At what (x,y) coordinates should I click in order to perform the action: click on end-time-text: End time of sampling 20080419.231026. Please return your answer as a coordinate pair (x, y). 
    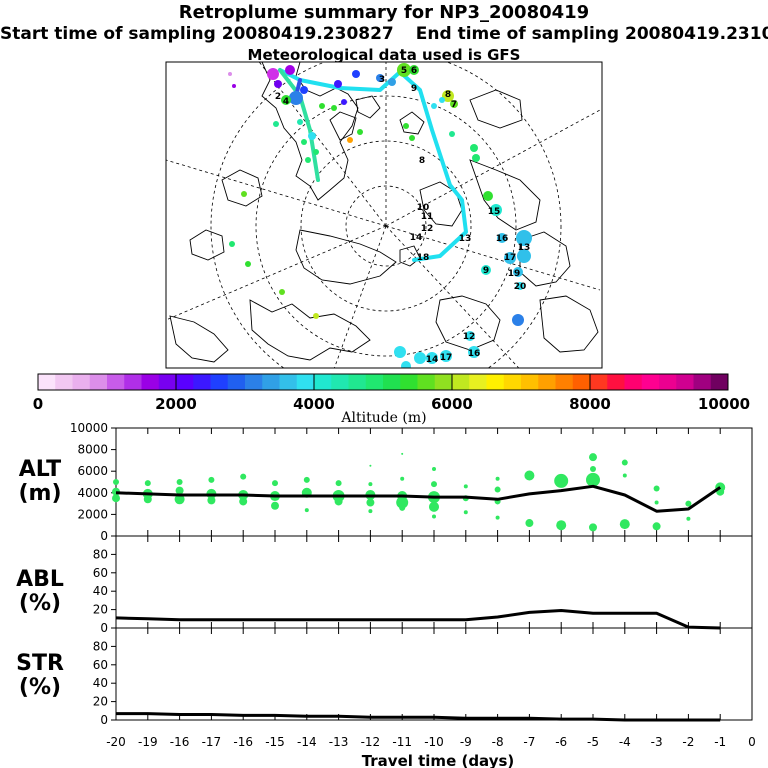
    Looking at the image, I should click on (591, 34).